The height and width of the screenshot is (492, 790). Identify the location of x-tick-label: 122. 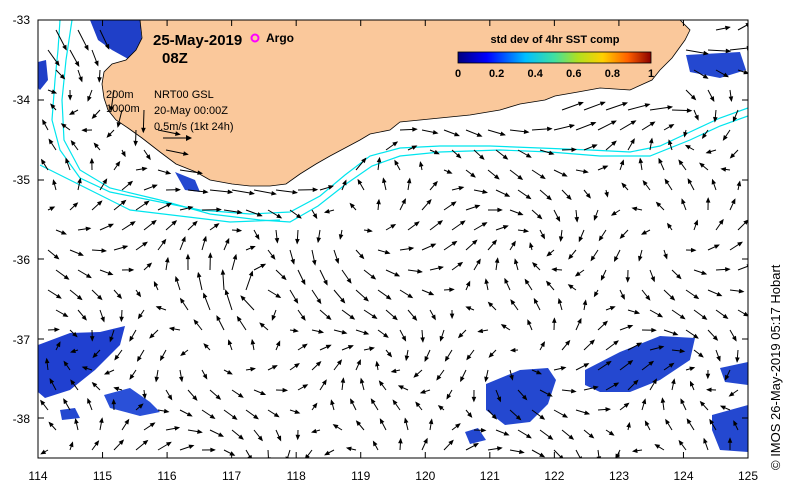
(554, 476).